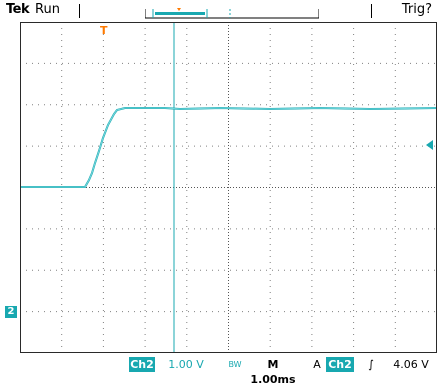 This screenshot has height=387, width=438. I want to click on channel-reference-marker: 2, so click(11, 312).